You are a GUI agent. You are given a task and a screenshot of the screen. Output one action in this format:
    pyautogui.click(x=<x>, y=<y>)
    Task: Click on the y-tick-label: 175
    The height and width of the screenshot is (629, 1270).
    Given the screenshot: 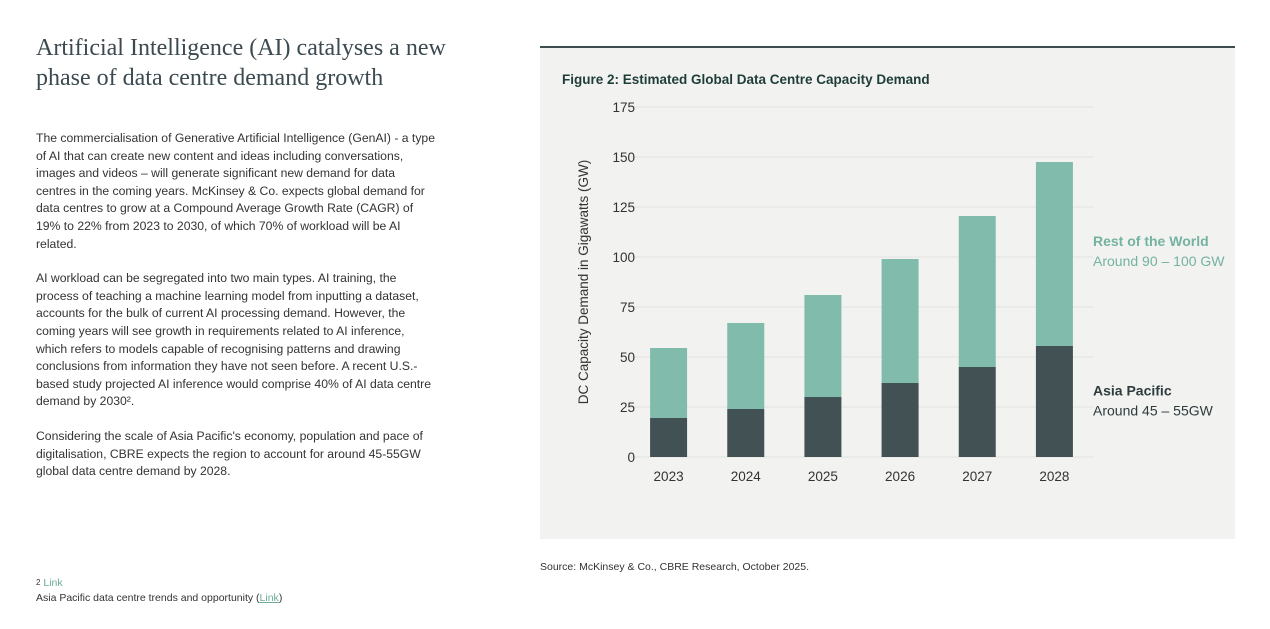 What is the action you would take?
    pyautogui.click(x=623, y=107)
    